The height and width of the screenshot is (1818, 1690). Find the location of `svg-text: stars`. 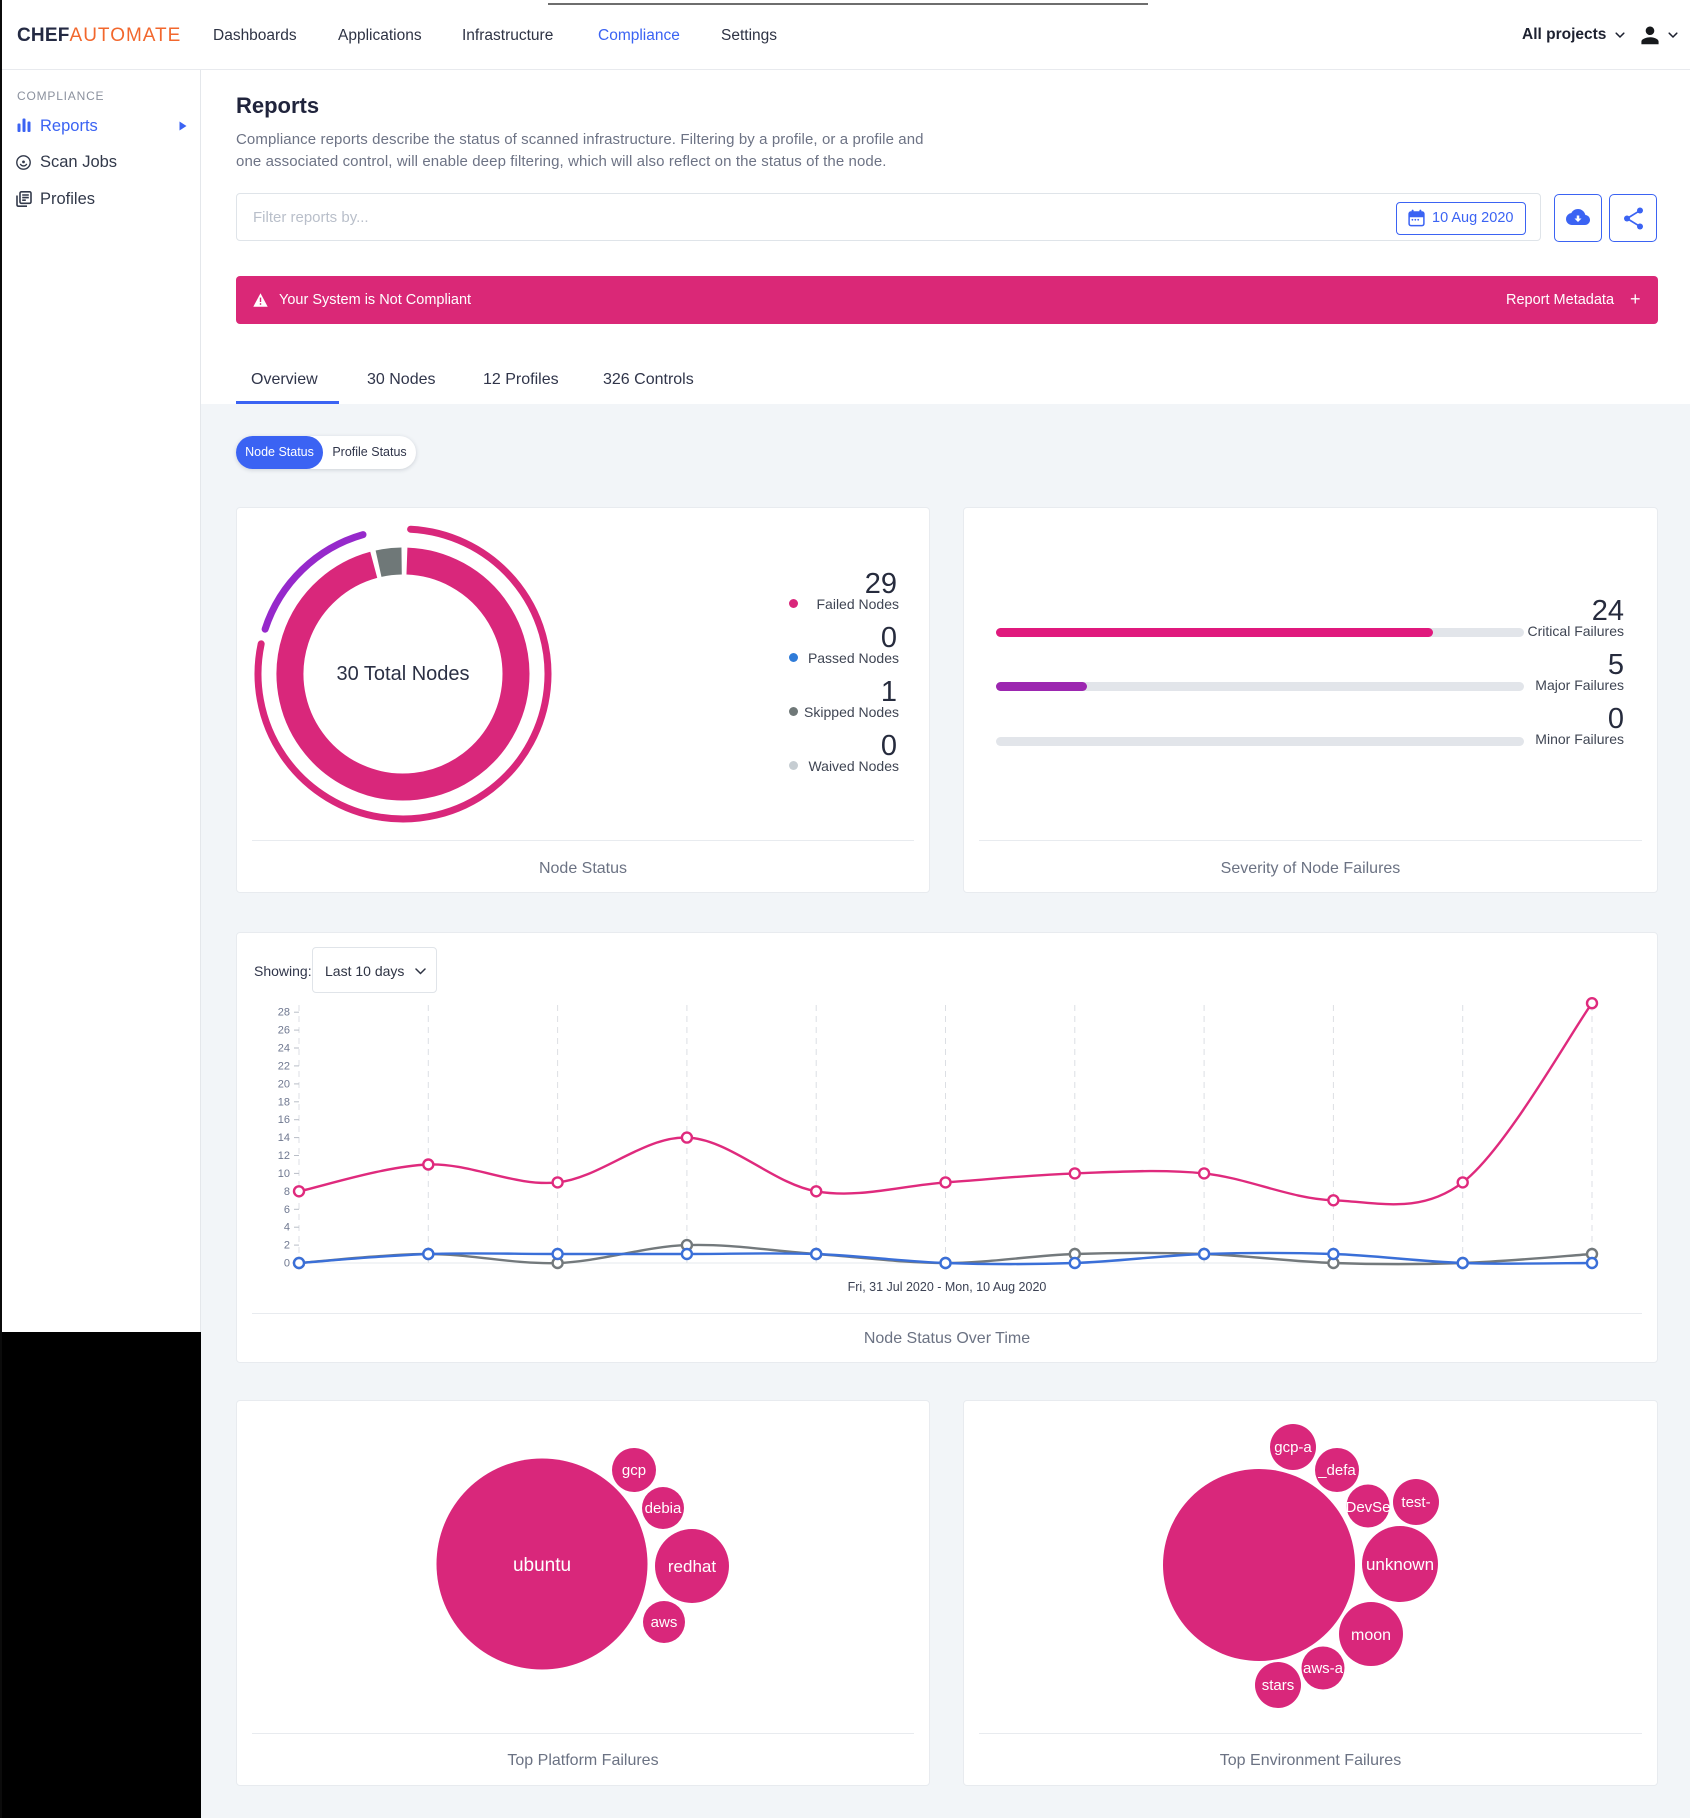

svg-text: stars is located at coordinates (1278, 1685).